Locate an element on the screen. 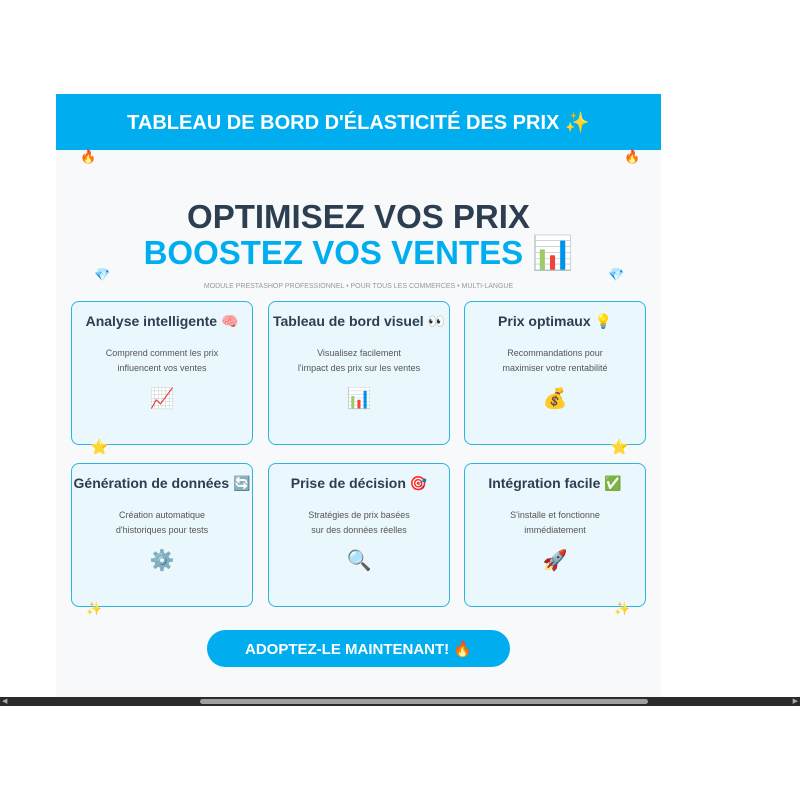  card-title: Analyse intelligente 🧠 is located at coordinates (162, 321).